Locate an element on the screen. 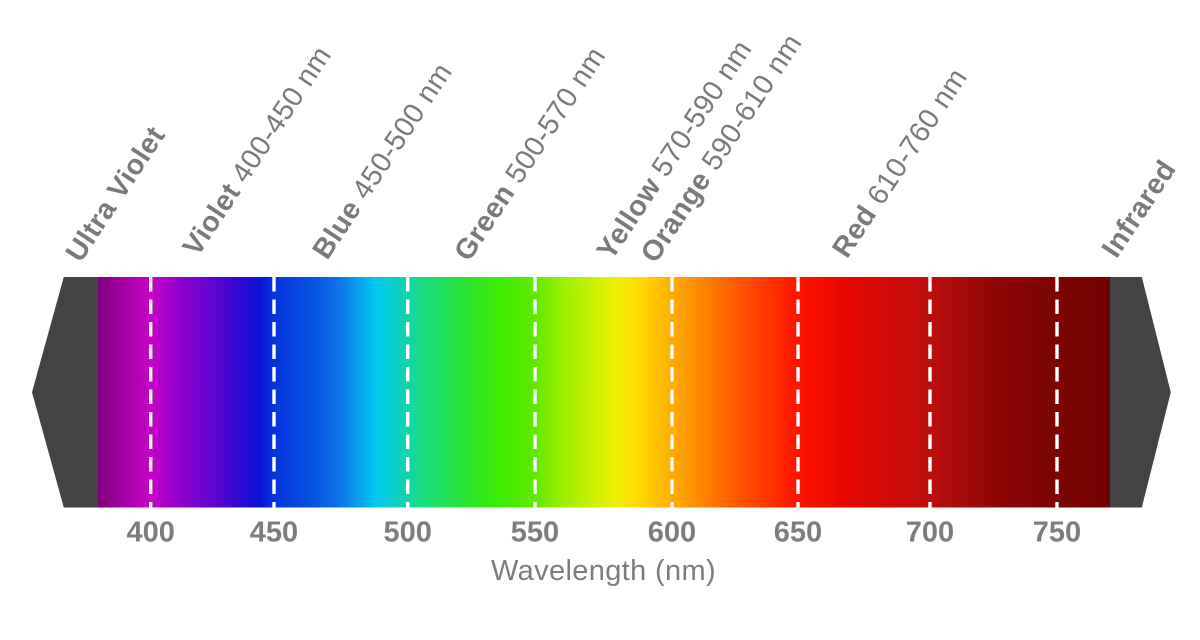 This screenshot has width=1200, height=640. svg-text: 700 is located at coordinates (930, 533).